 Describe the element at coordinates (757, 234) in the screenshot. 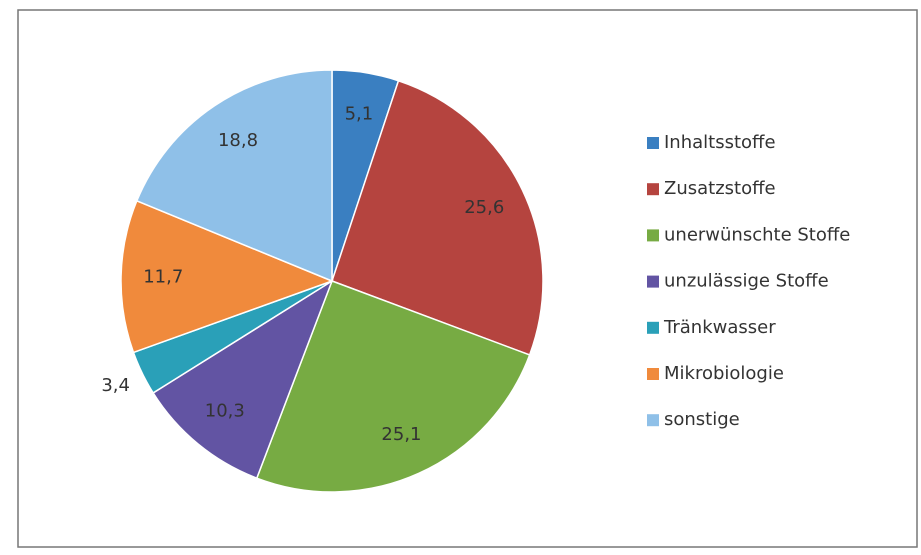

I see `legend-label: unerwünschte Stoffe` at that location.